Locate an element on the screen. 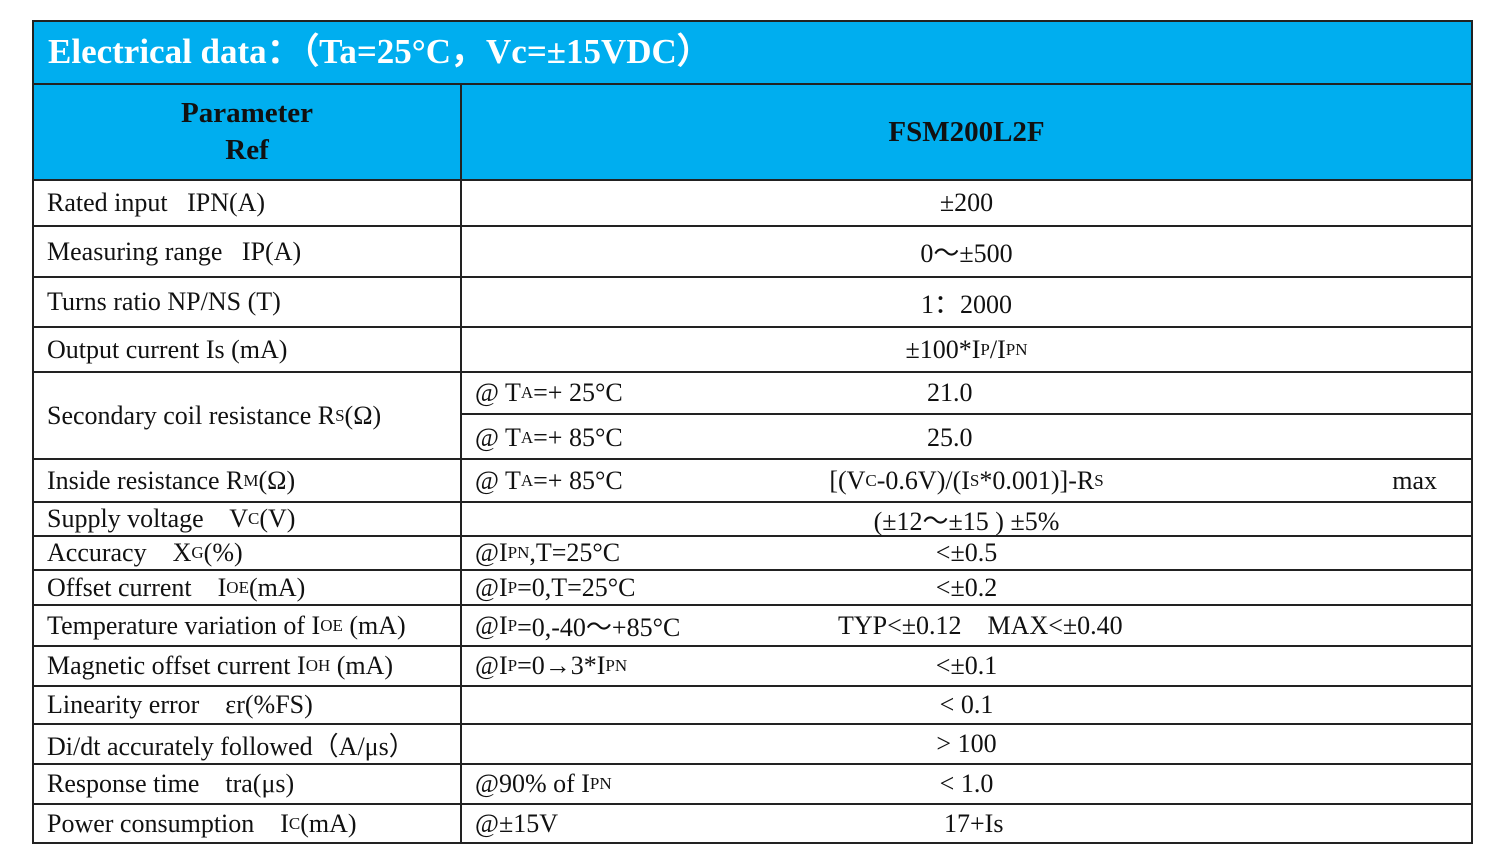 The image size is (1491, 863). value-linearity: < 0.1 is located at coordinates (966, 704).